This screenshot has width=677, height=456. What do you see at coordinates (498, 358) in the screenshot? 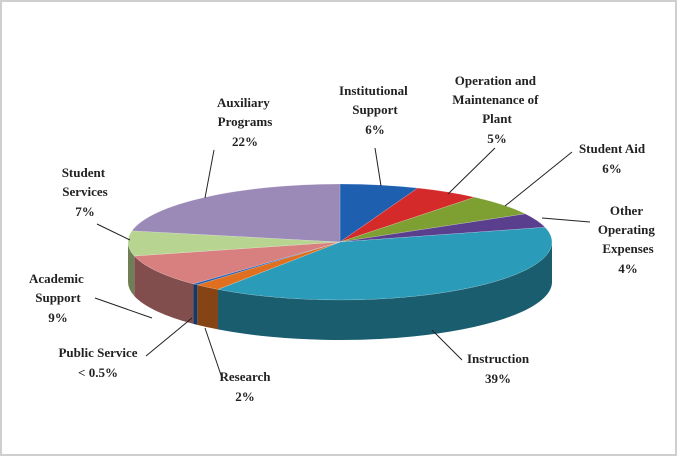
I see `slice-label: Instruction` at bounding box center [498, 358].